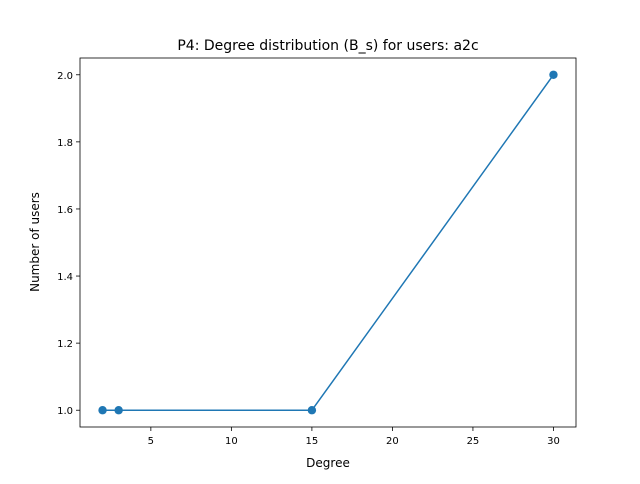 The width and height of the screenshot is (640, 484). What do you see at coordinates (473, 441) in the screenshot?
I see `x-tick-label: 25` at bounding box center [473, 441].